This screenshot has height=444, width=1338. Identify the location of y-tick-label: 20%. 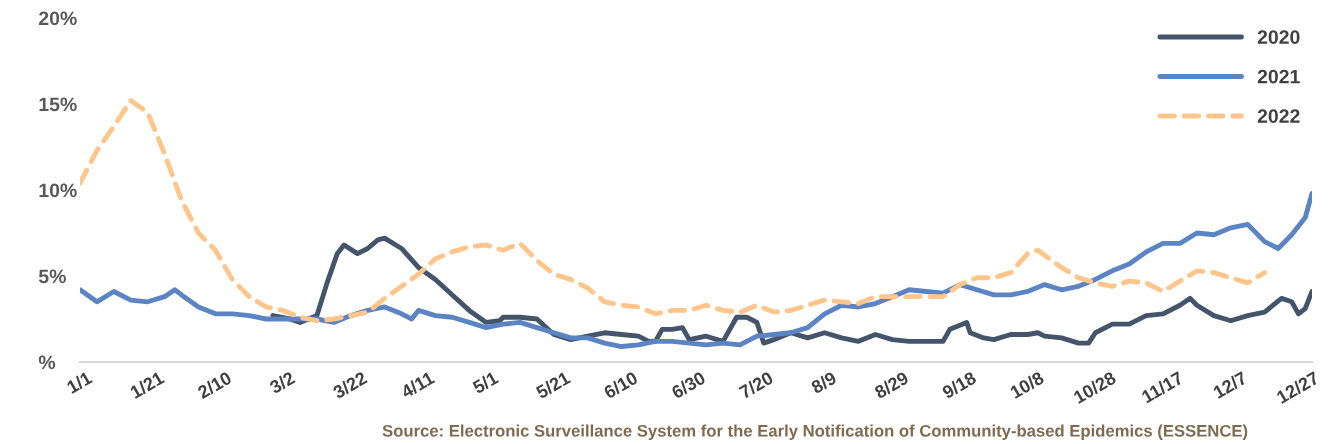
(58, 18).